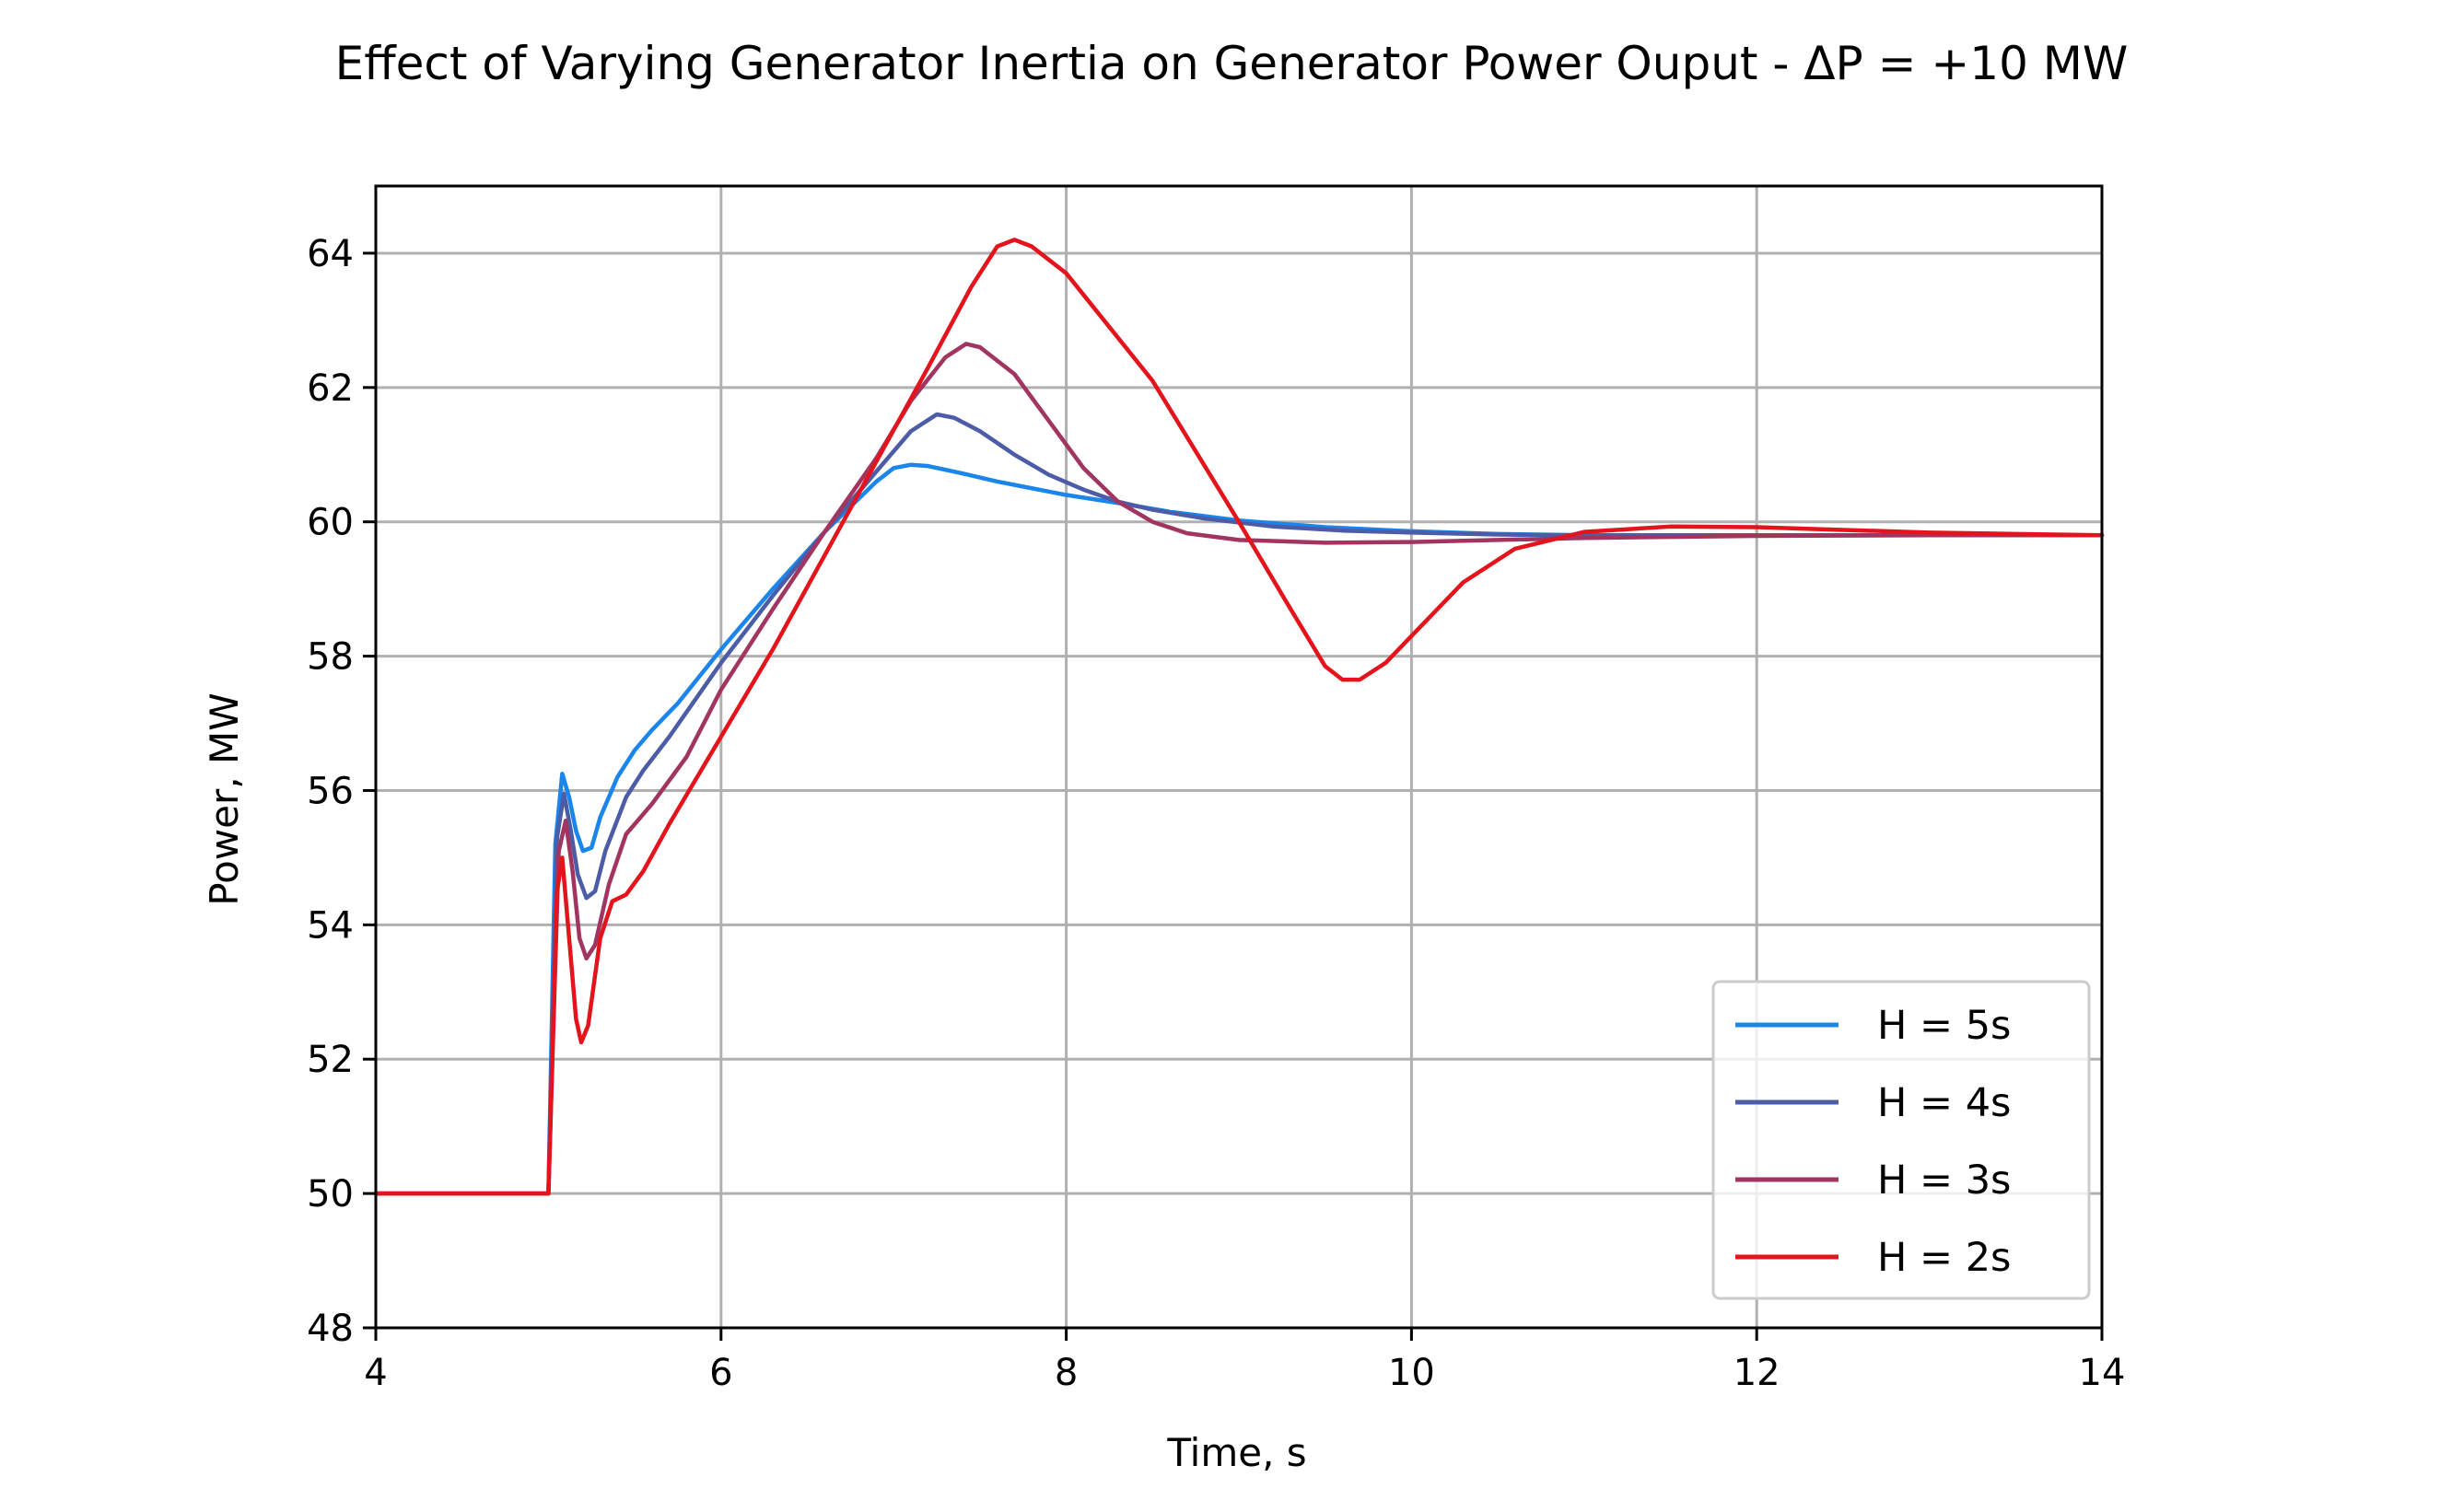 The height and width of the screenshot is (1512, 2463). What do you see at coordinates (1066, 1373) in the screenshot?
I see `x-tick-label: 8` at bounding box center [1066, 1373].